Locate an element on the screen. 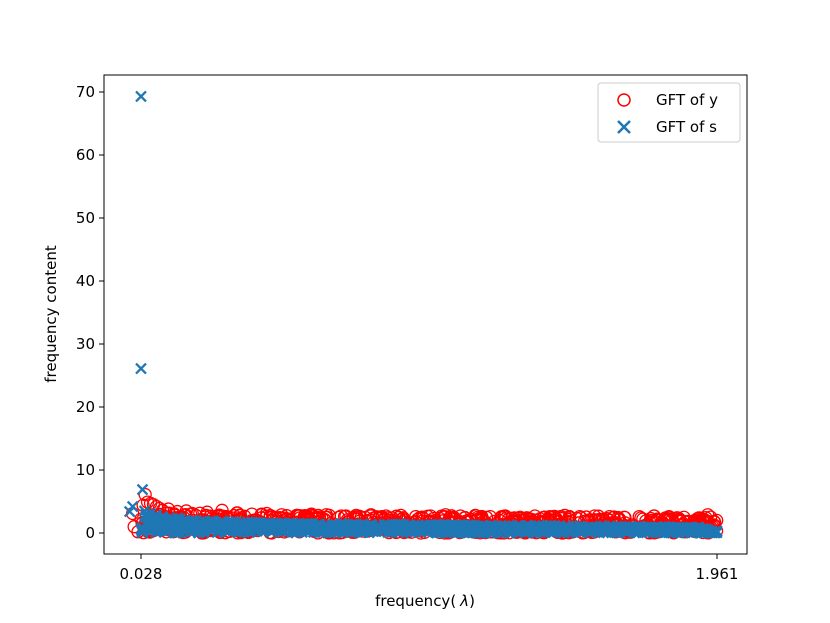 The height and width of the screenshot is (623, 830). y-axis: 0 10 20 30 40 50 60 70 is located at coordinates (90, 312).